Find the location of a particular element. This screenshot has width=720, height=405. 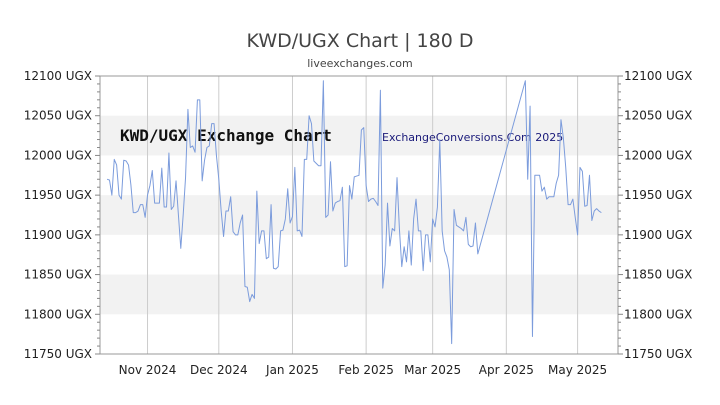

y-tick-label-left: 12050 UGX is located at coordinates (58, 116).